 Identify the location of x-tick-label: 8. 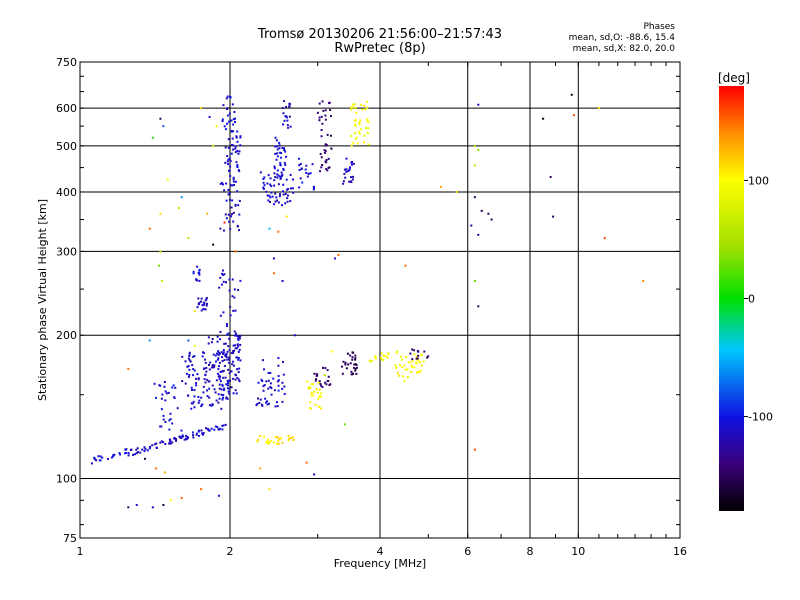
(530, 551).